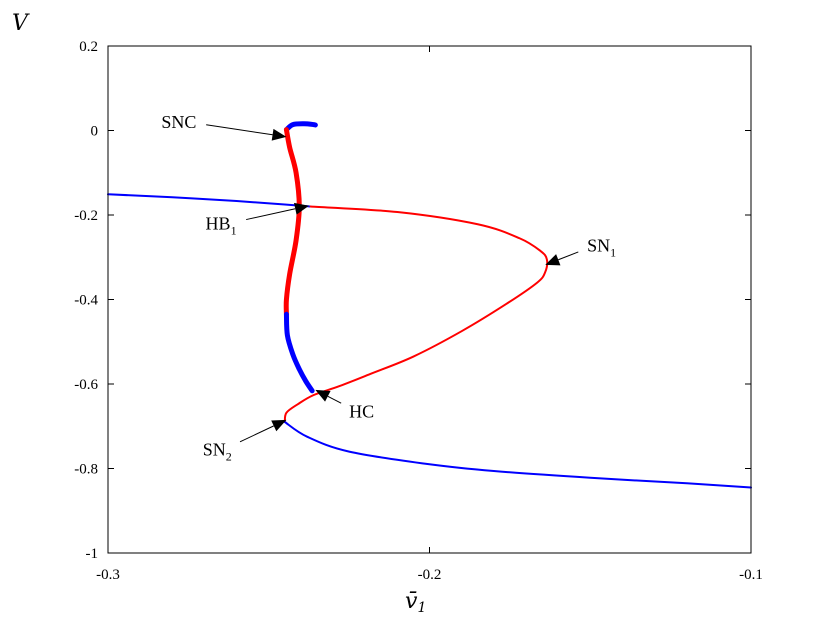 This screenshot has width=830, height=623. I want to click on annotation-hc: HC, so click(344, 405).